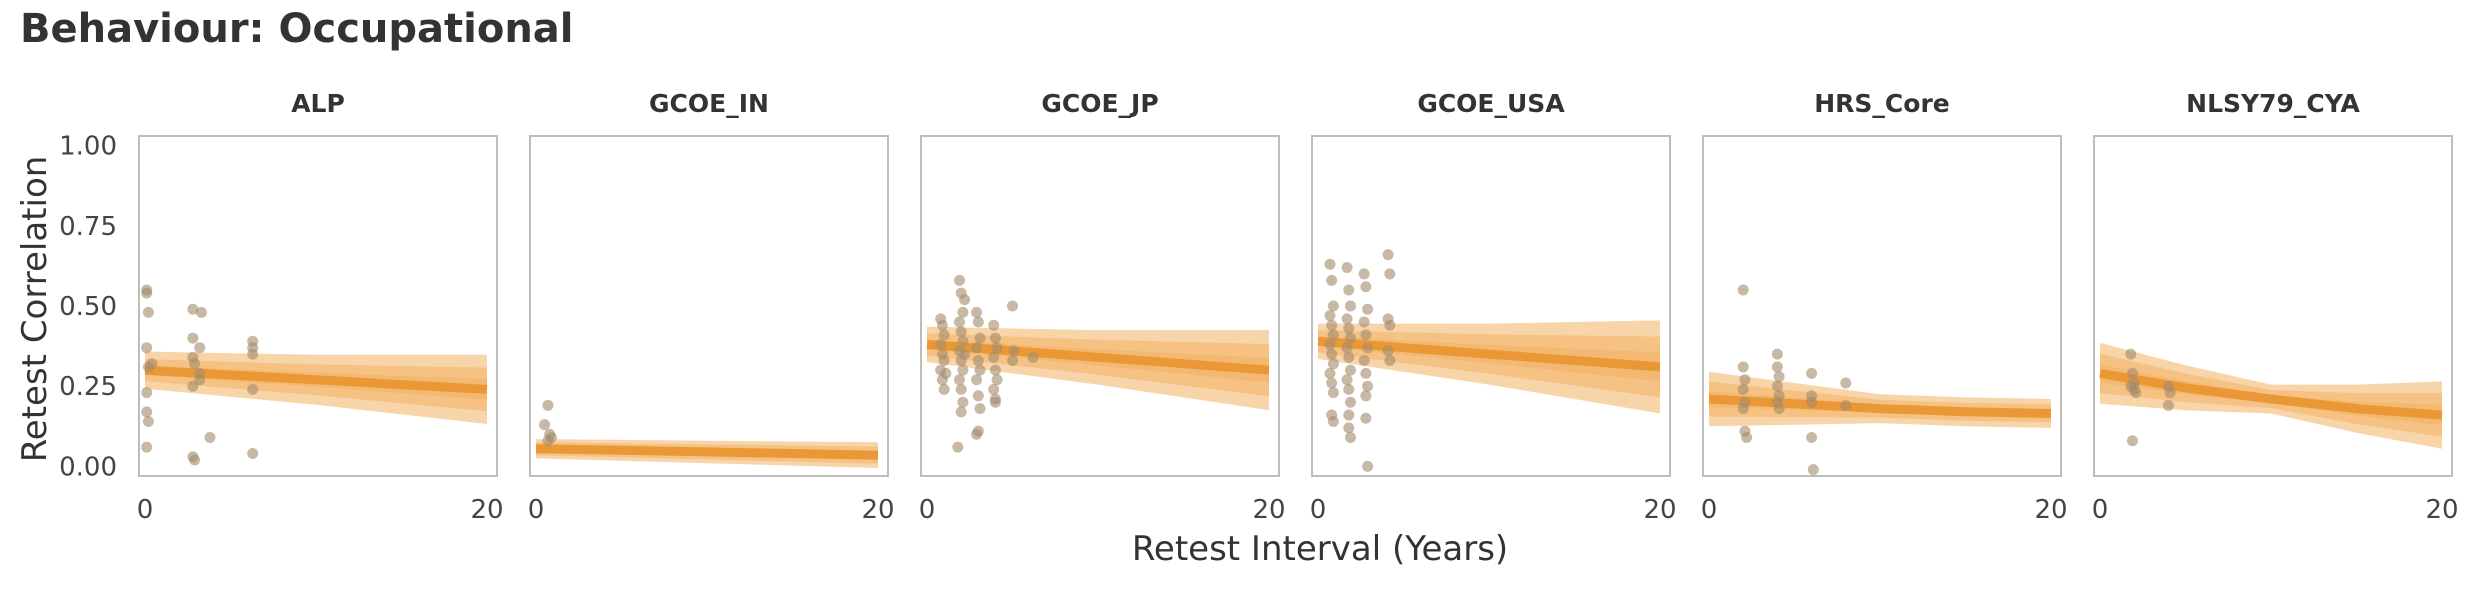 Image resolution: width=2480 pixels, height=590 pixels. What do you see at coordinates (1320, 549) in the screenshot?
I see `x-axis-label: Retest Interval (Years)` at bounding box center [1320, 549].